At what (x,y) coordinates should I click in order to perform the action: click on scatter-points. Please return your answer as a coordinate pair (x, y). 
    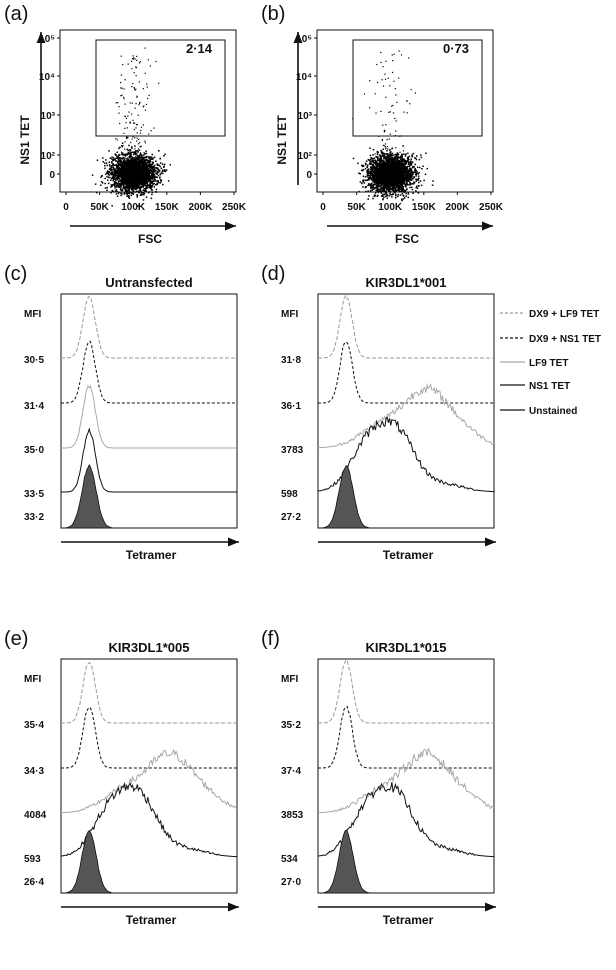
    Looking at the image, I should click on (131, 127).